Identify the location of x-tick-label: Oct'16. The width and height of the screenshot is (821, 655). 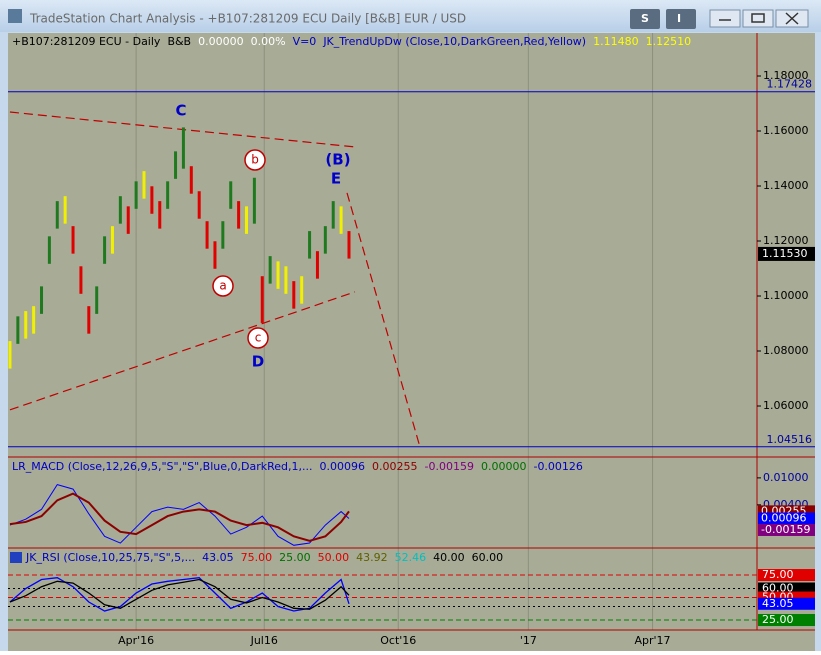
(398, 640).